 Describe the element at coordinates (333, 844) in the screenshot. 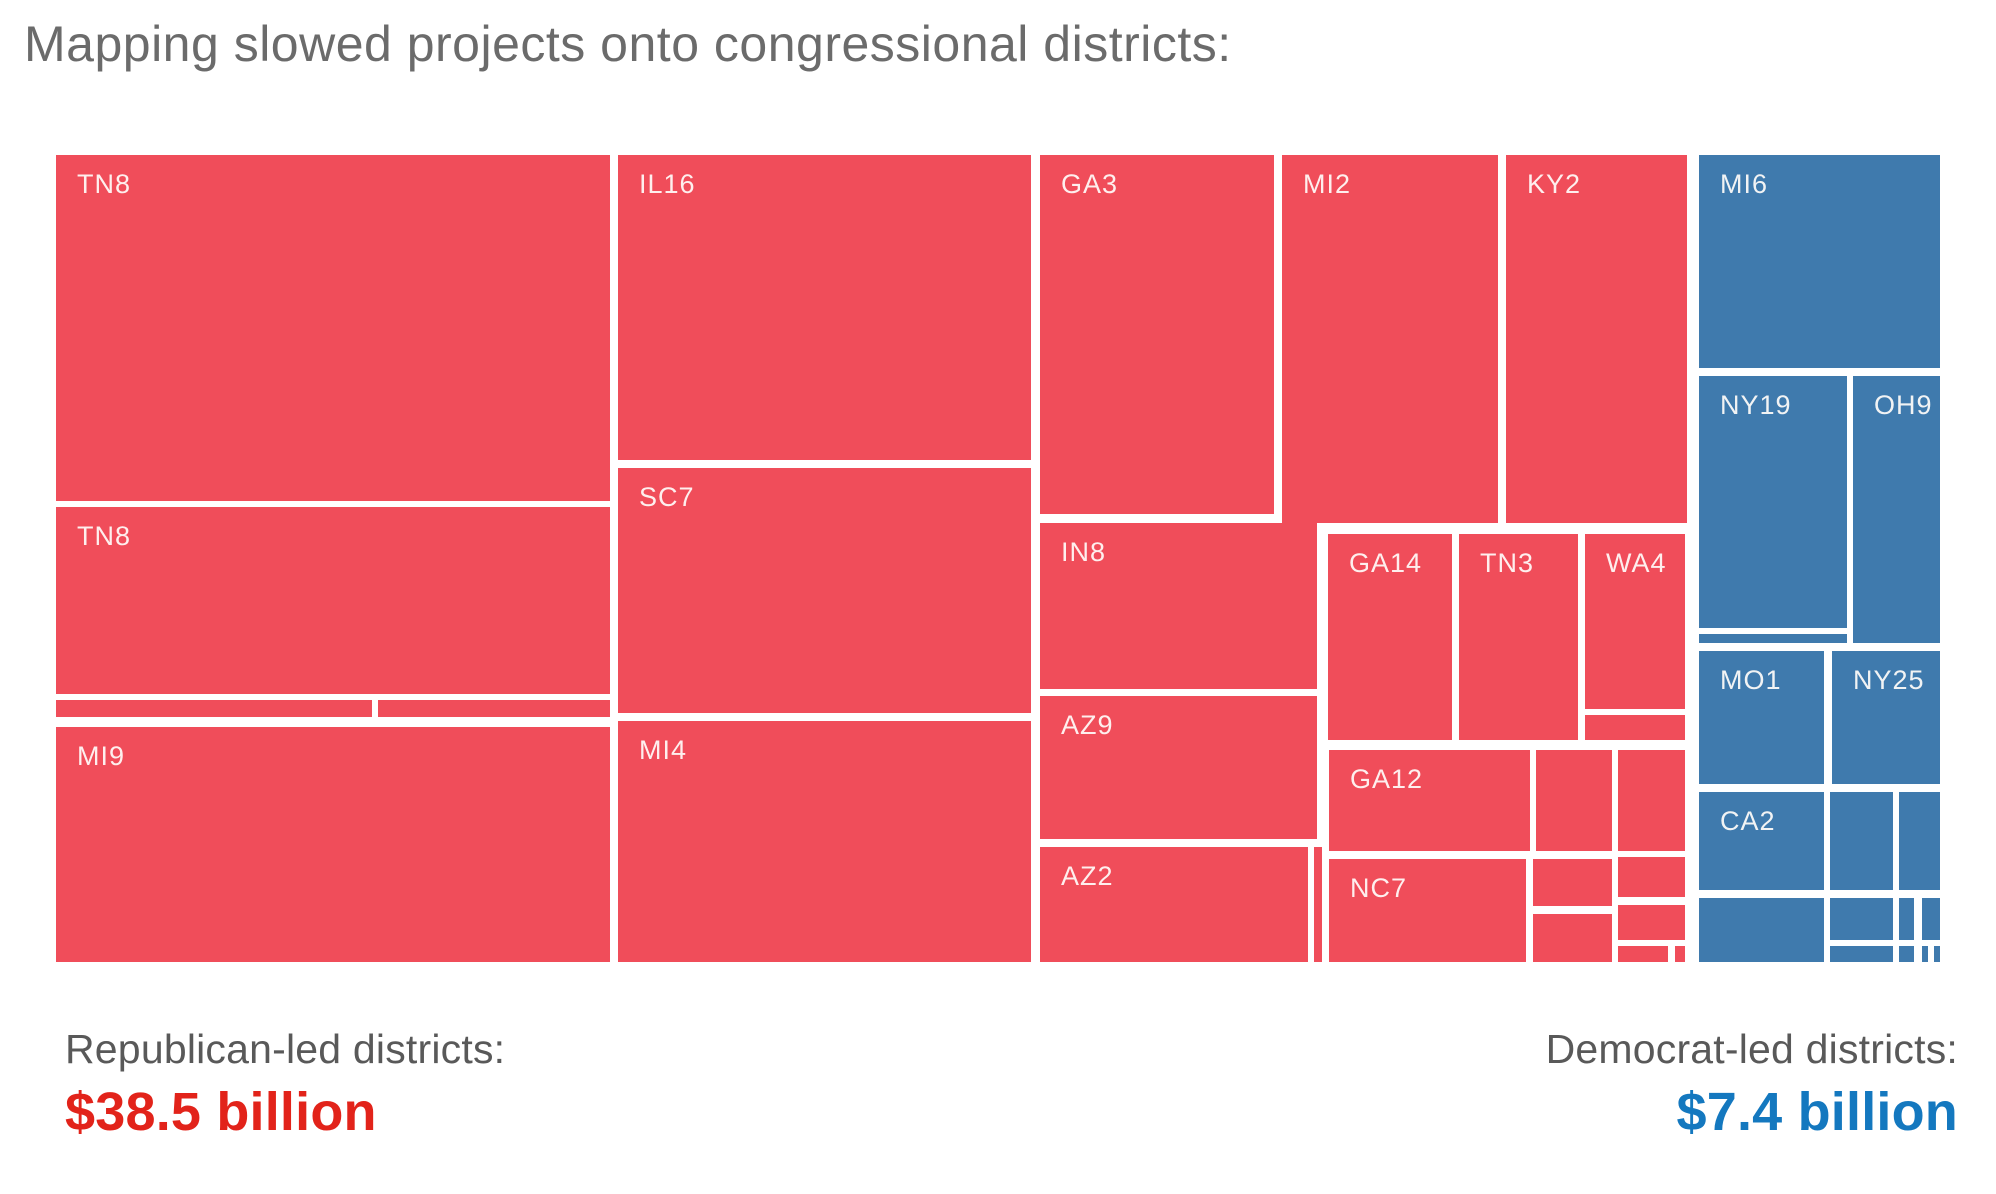

I see `treemap-cell-mi9-4: MI9` at that location.